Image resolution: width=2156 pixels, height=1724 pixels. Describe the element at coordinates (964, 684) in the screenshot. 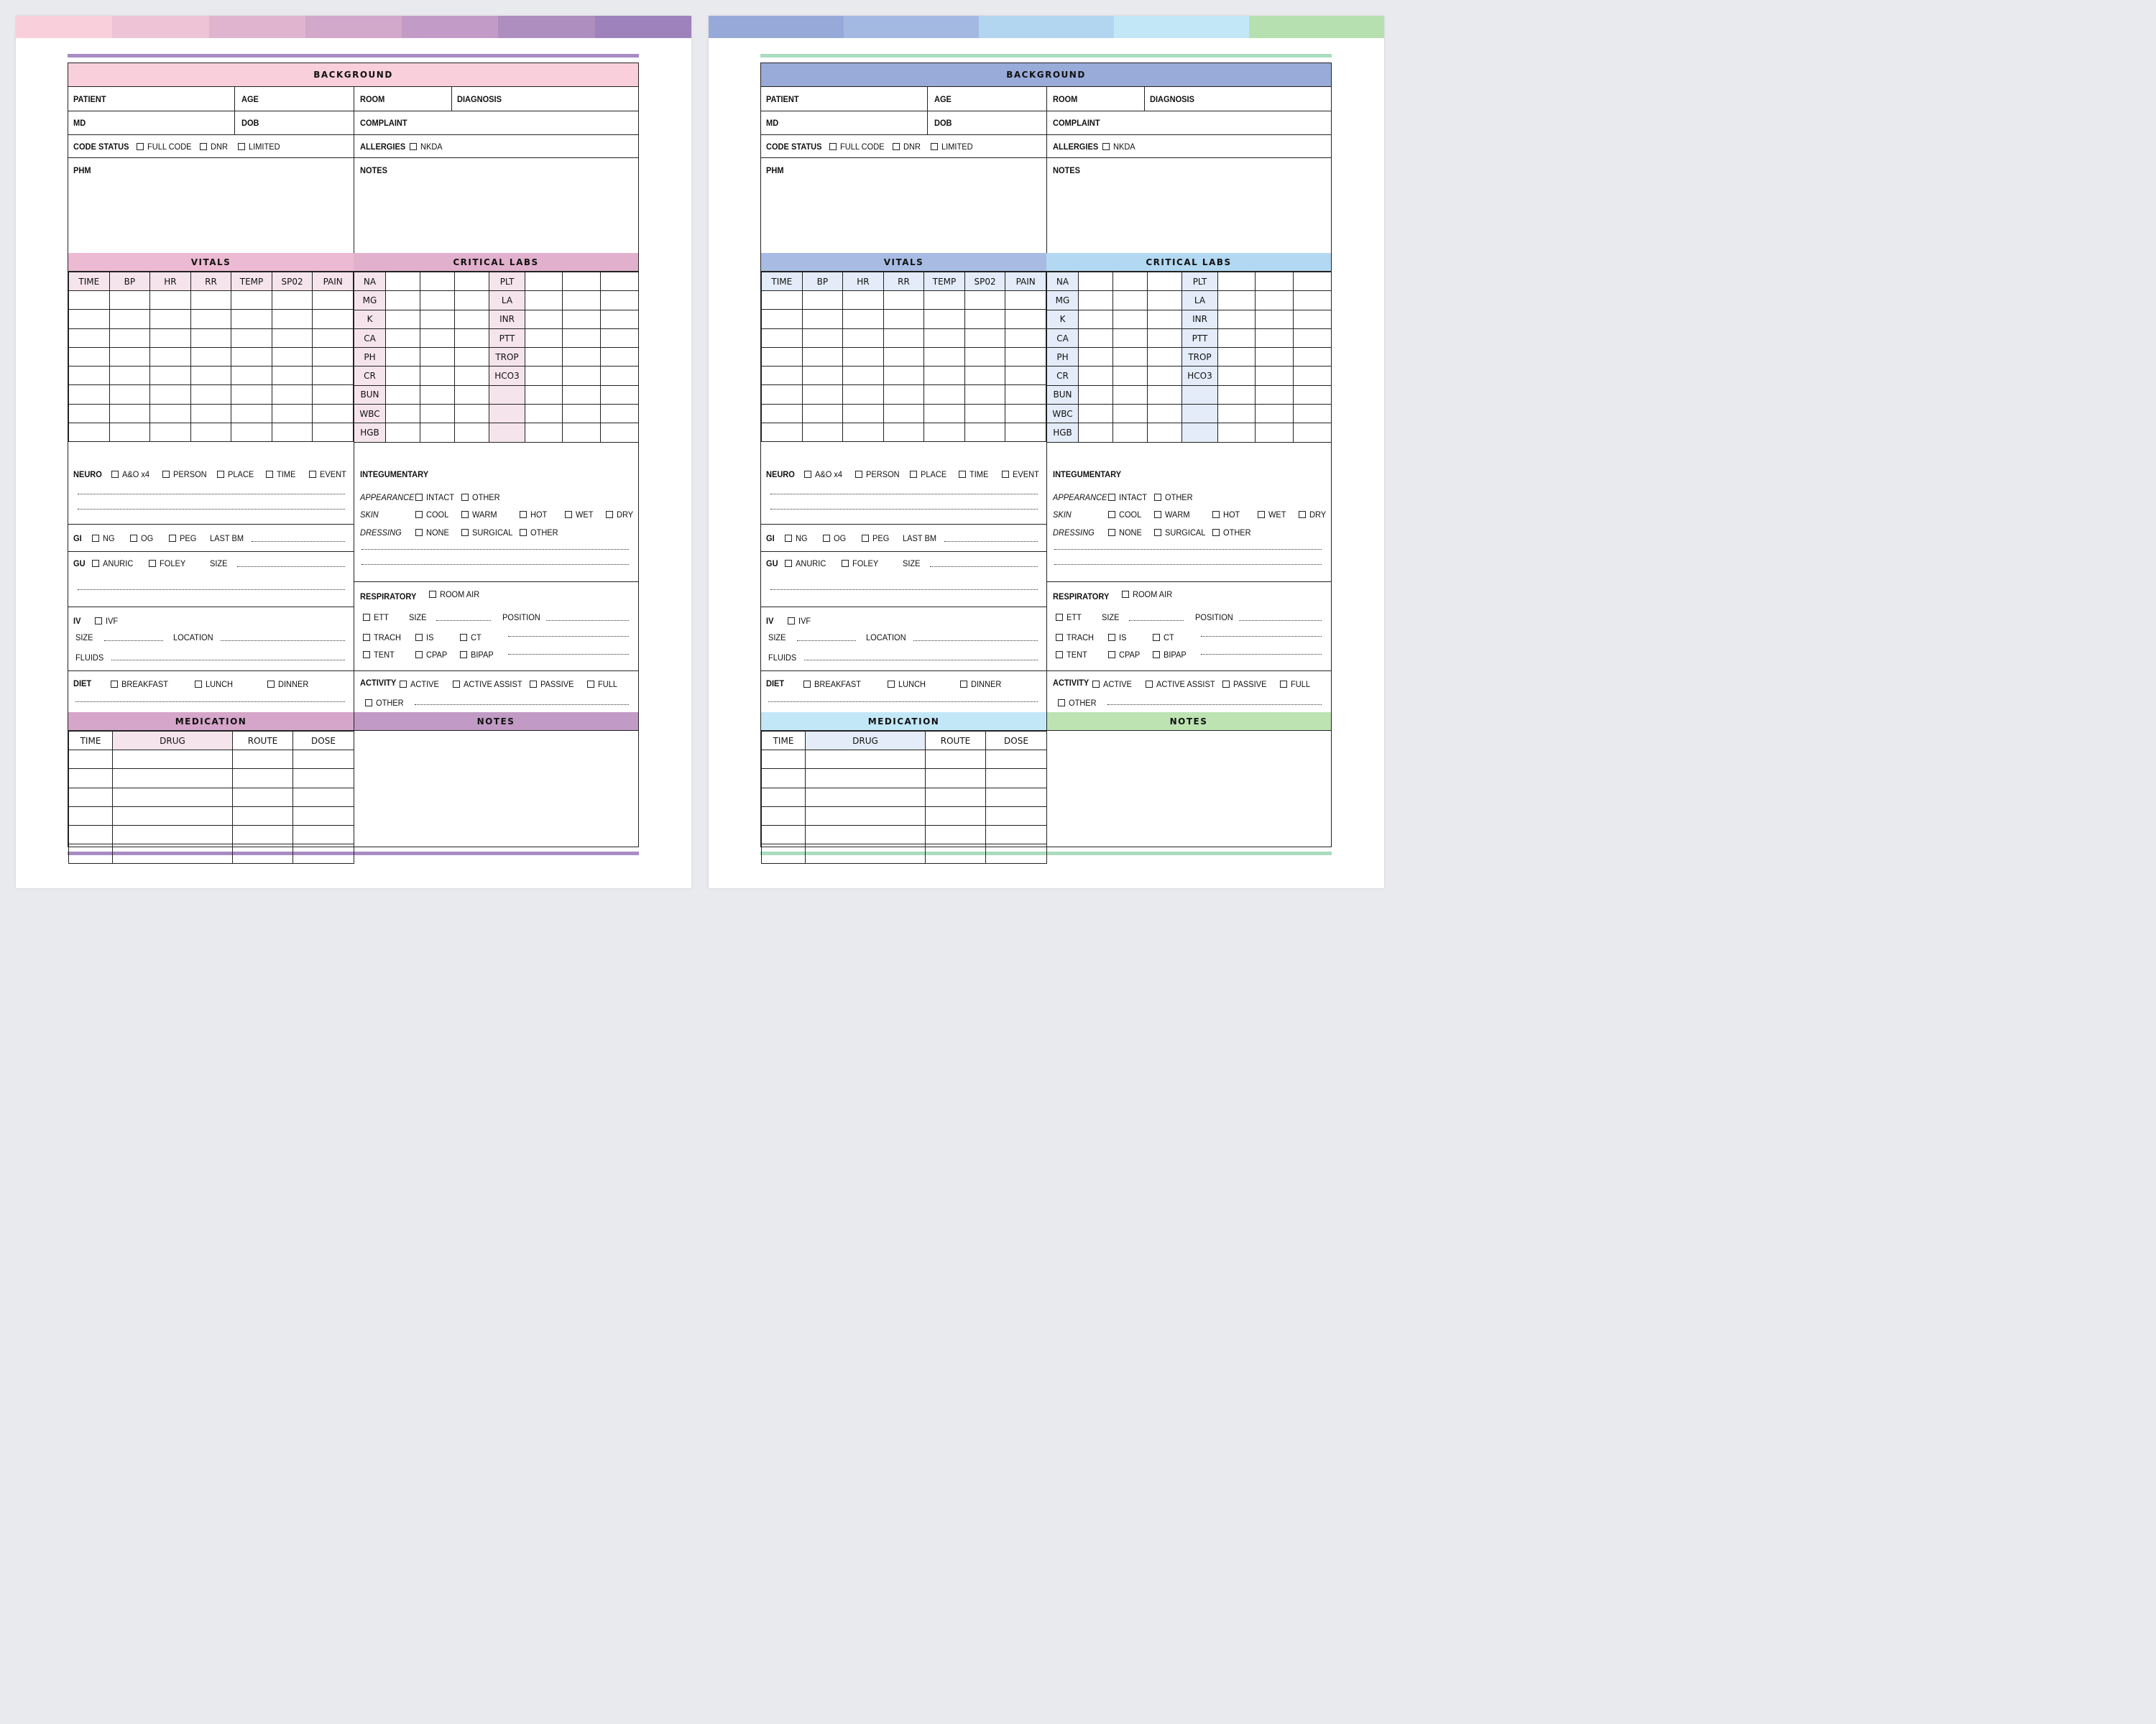

I see `checkbox-dinner` at that location.